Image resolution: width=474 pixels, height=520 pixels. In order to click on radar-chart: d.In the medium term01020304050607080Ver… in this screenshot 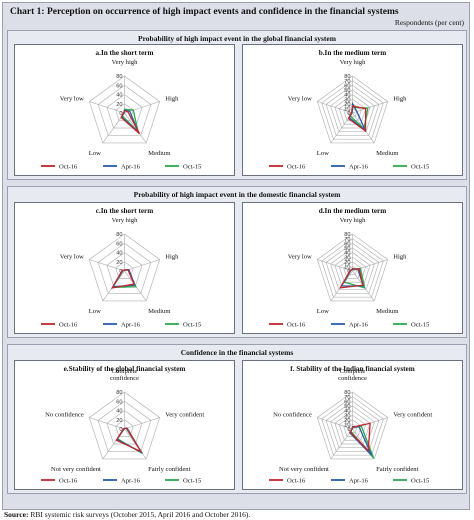, I will do `click(349, 267)`.